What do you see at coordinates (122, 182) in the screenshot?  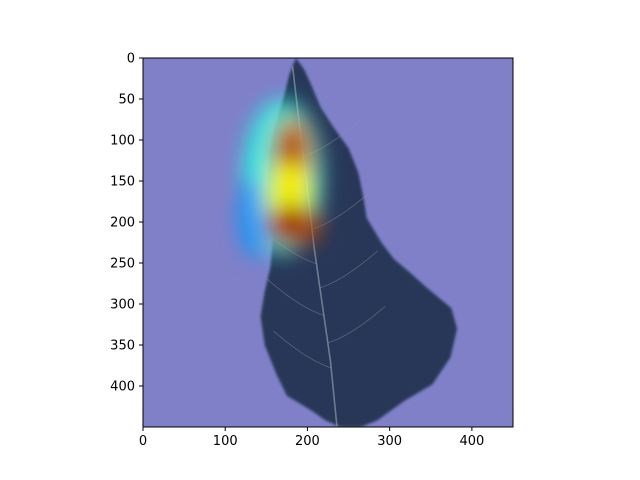 I see `y-tick-label: 150` at bounding box center [122, 182].